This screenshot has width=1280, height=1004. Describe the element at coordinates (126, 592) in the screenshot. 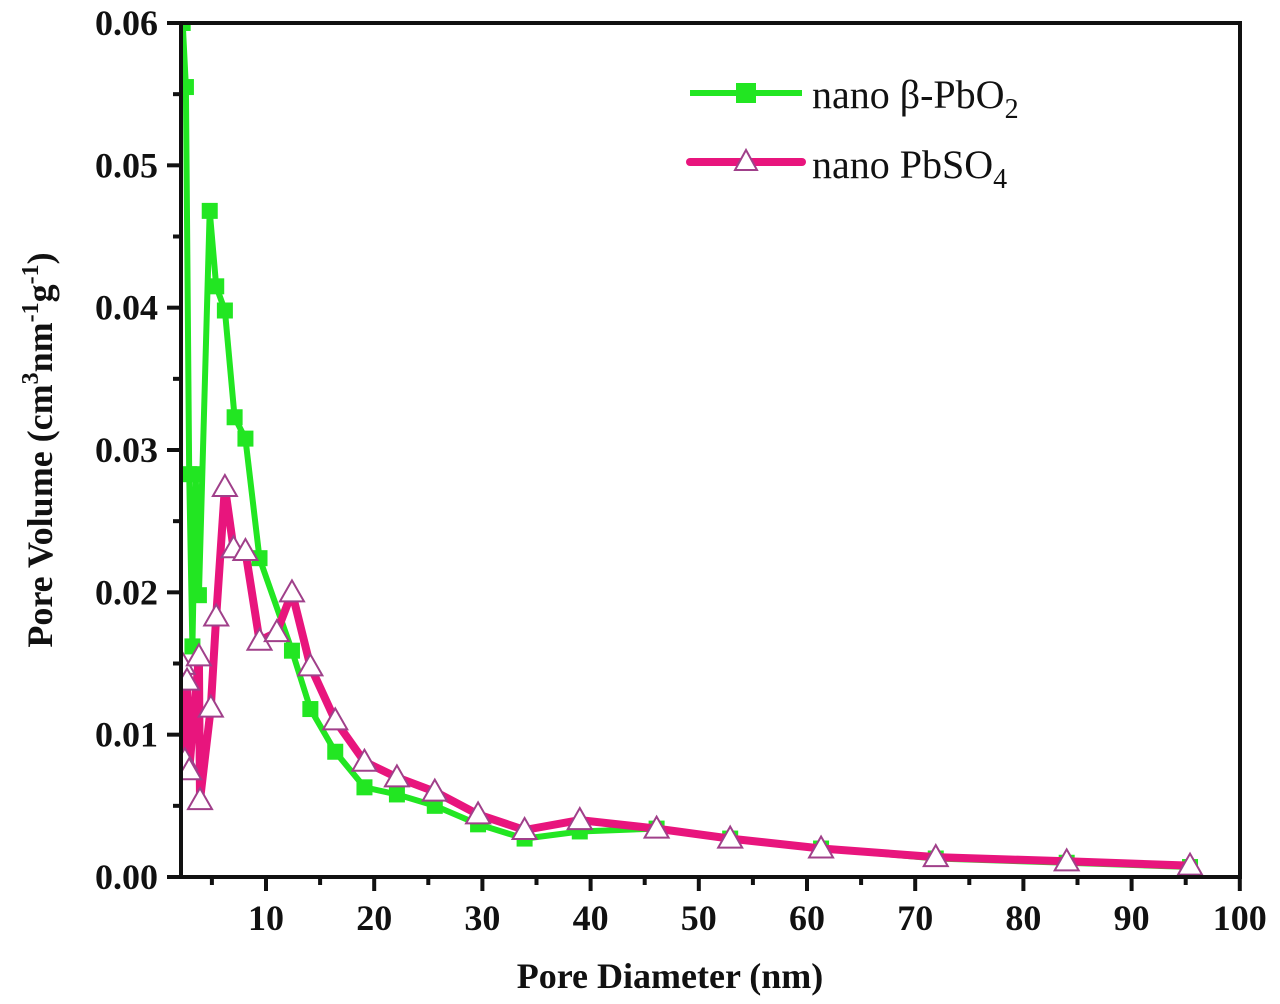

I see `y-tick-label: 0.02` at that location.